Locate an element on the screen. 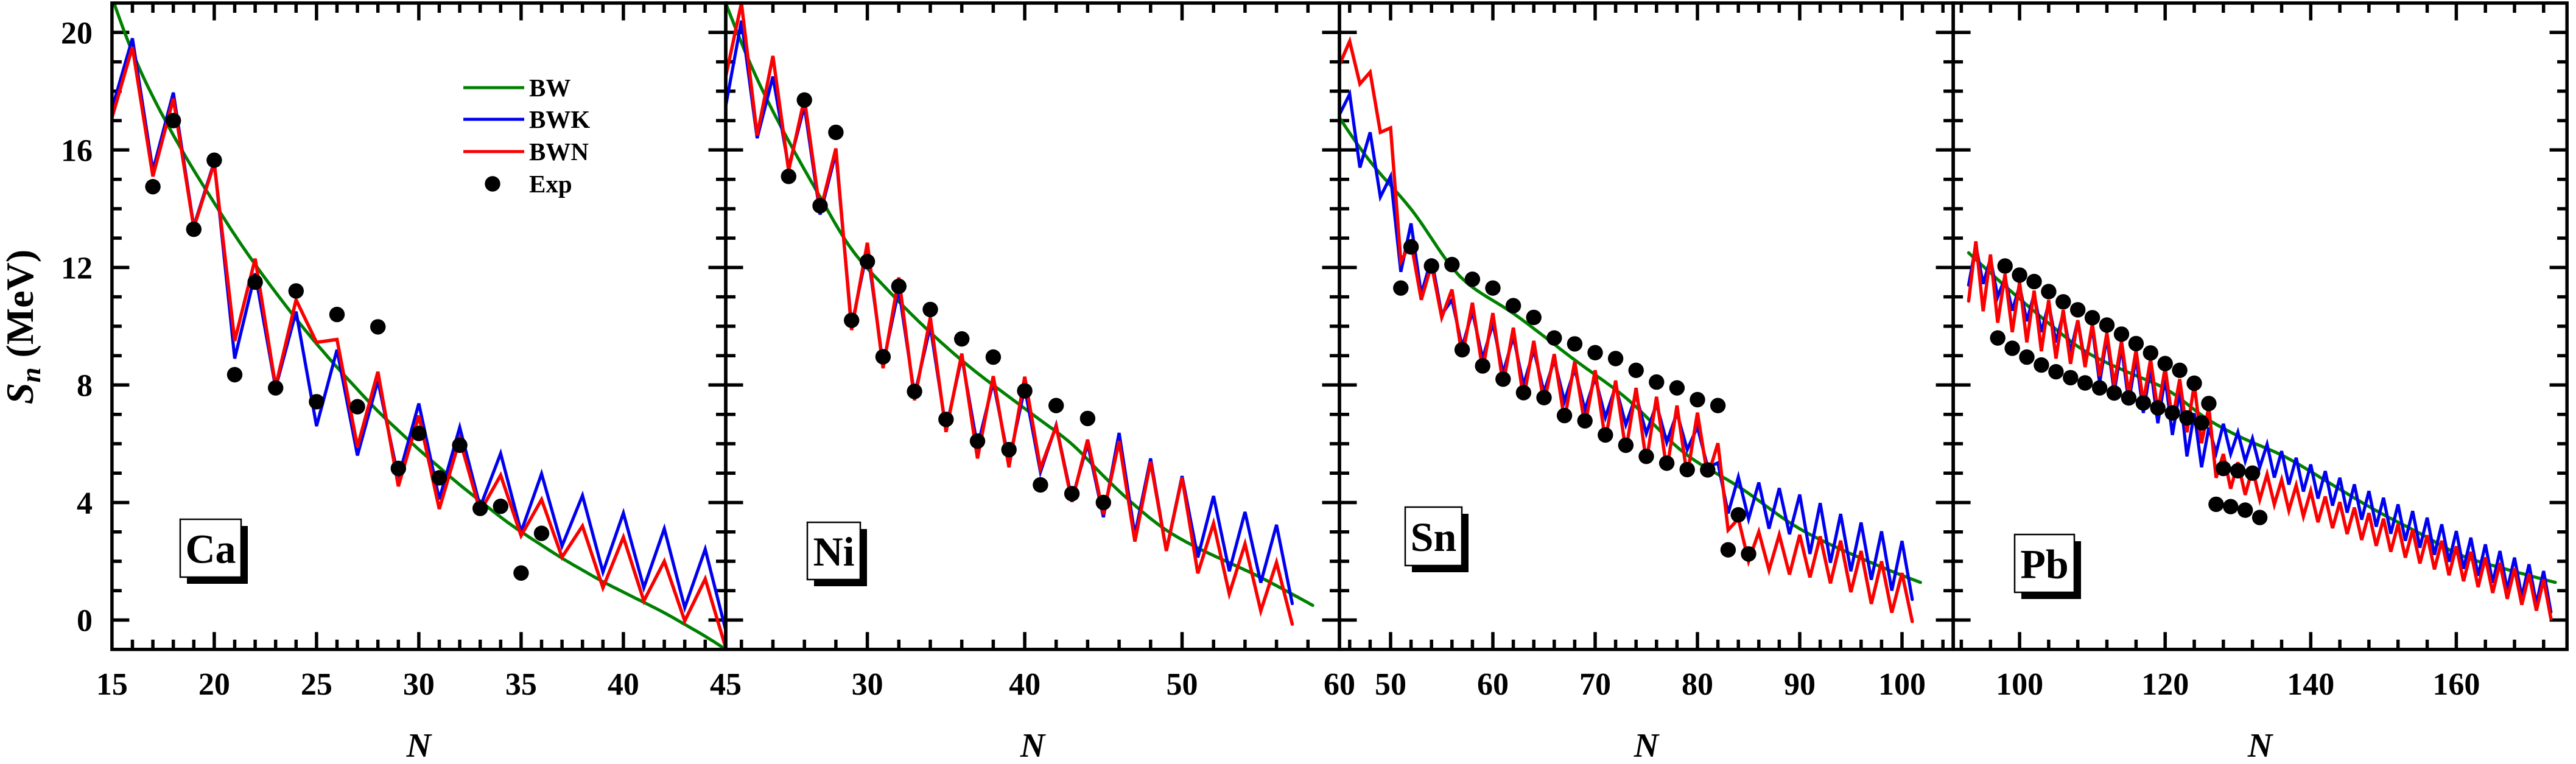  svg-text: Pb is located at coordinates (2044, 564).